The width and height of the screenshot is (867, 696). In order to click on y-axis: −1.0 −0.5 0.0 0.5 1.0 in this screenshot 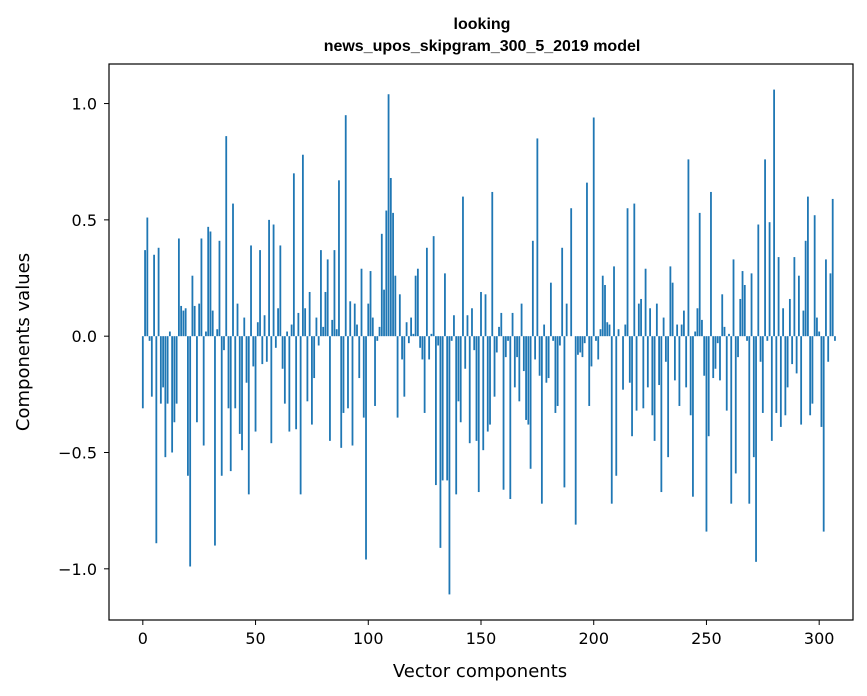, I will do `click(83, 337)`.